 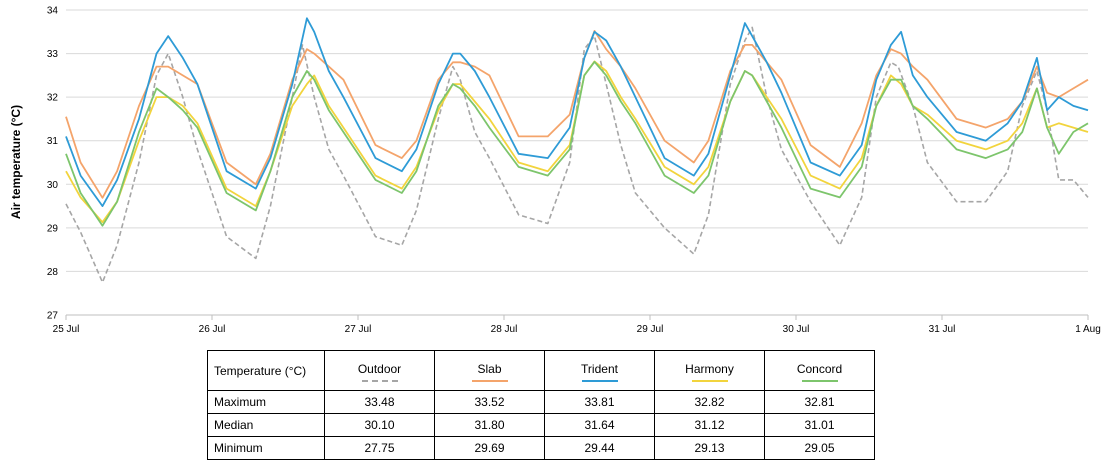 I want to click on table-cell: 27.75, so click(x=379, y=448).